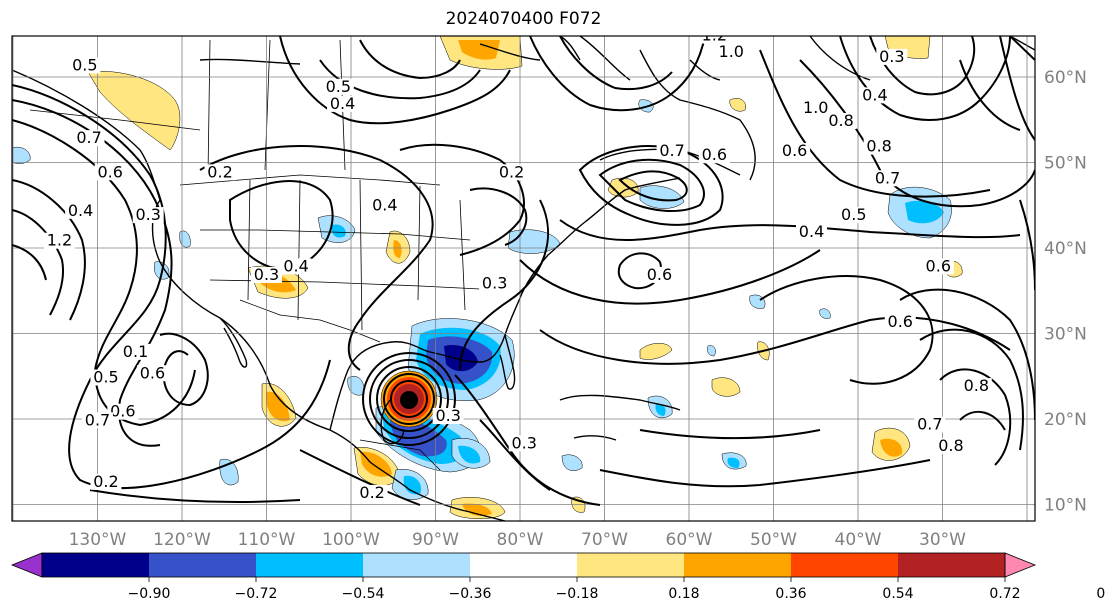 The width and height of the screenshot is (1105, 615). I want to click on contour-label: 1.0, so click(815, 107).